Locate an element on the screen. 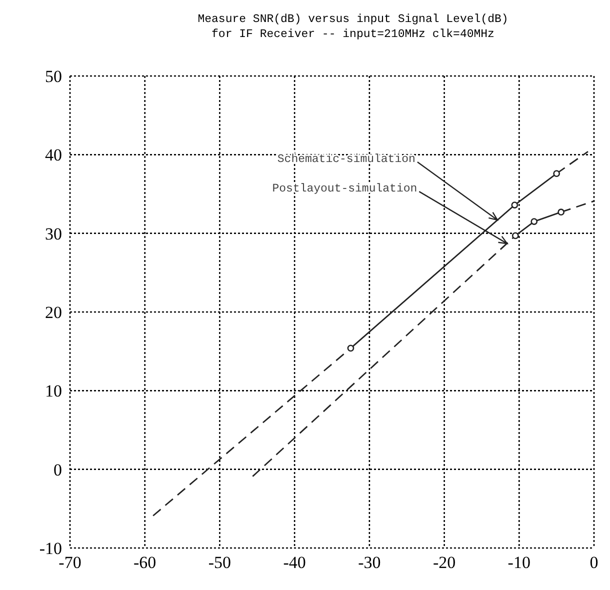 The image size is (610, 590). x-tick-label: -60 is located at coordinates (145, 562).